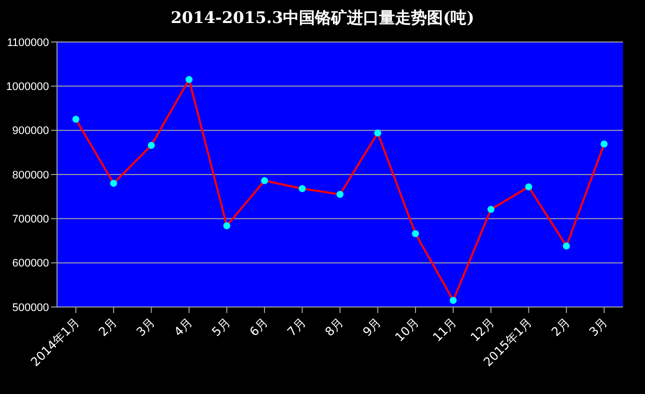 The width and height of the screenshot is (645, 394). What do you see at coordinates (30, 264) in the screenshot?
I see `y-tick-label: 600000` at bounding box center [30, 264].